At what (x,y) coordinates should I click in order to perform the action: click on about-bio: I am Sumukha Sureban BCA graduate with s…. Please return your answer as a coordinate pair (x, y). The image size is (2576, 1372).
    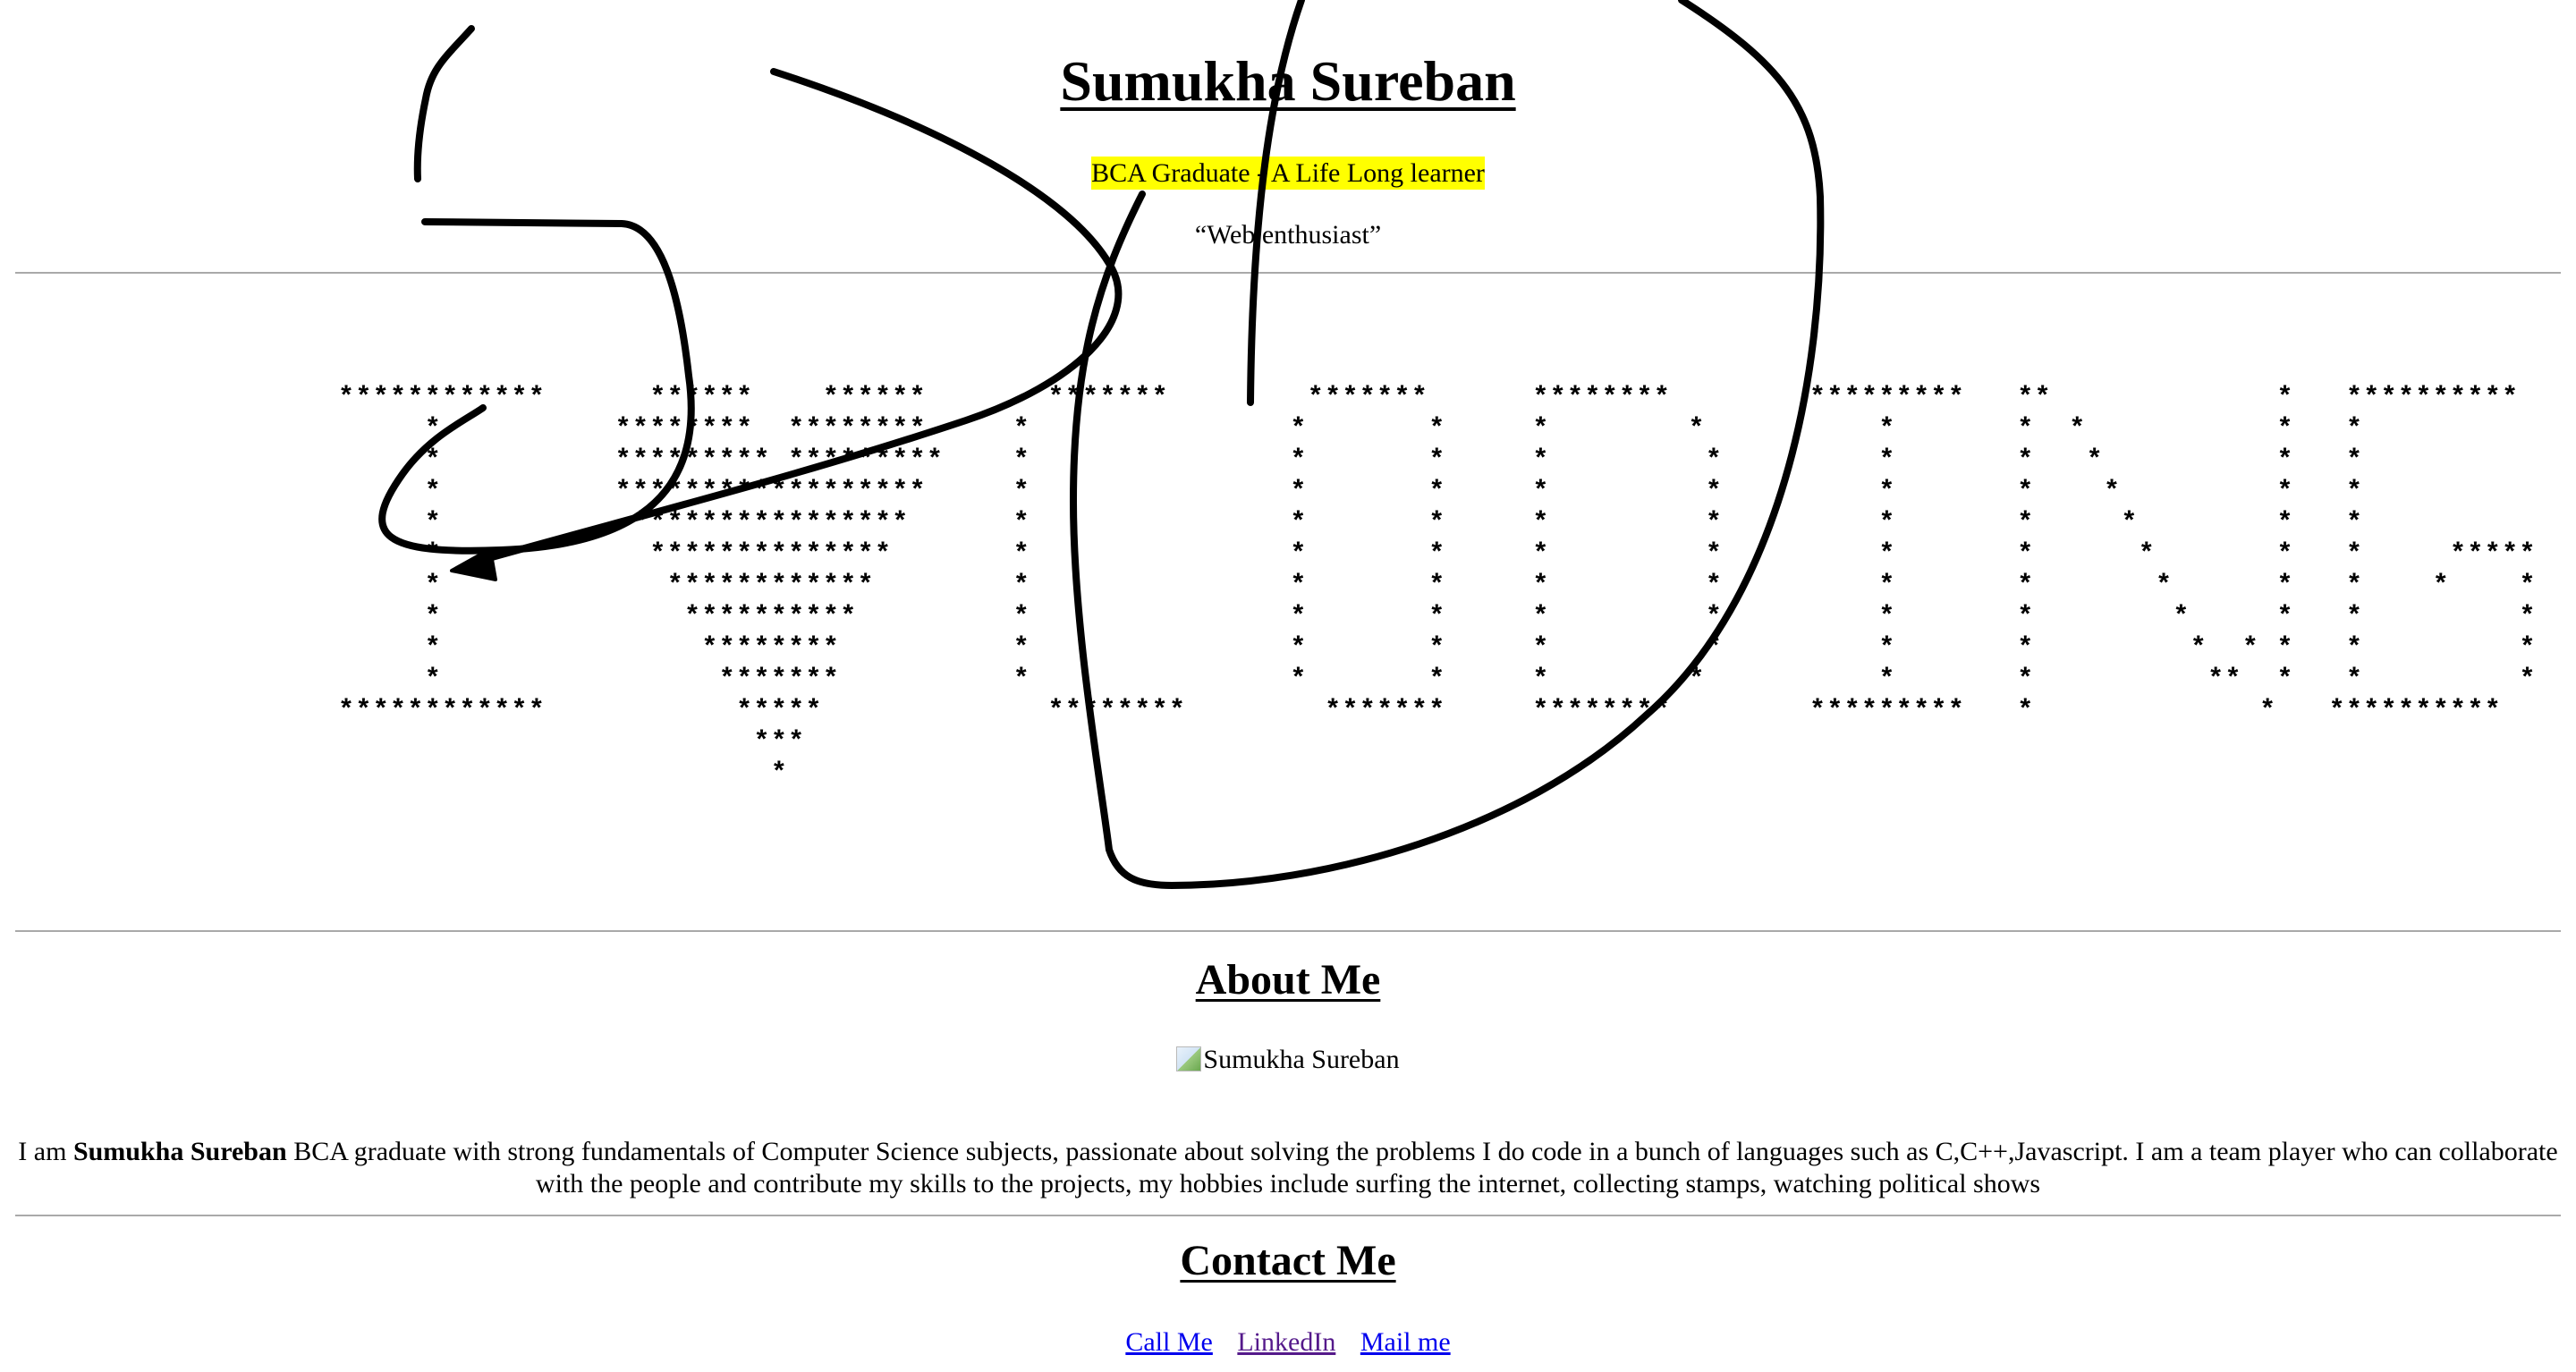
    Looking at the image, I should click on (1288, 1168).